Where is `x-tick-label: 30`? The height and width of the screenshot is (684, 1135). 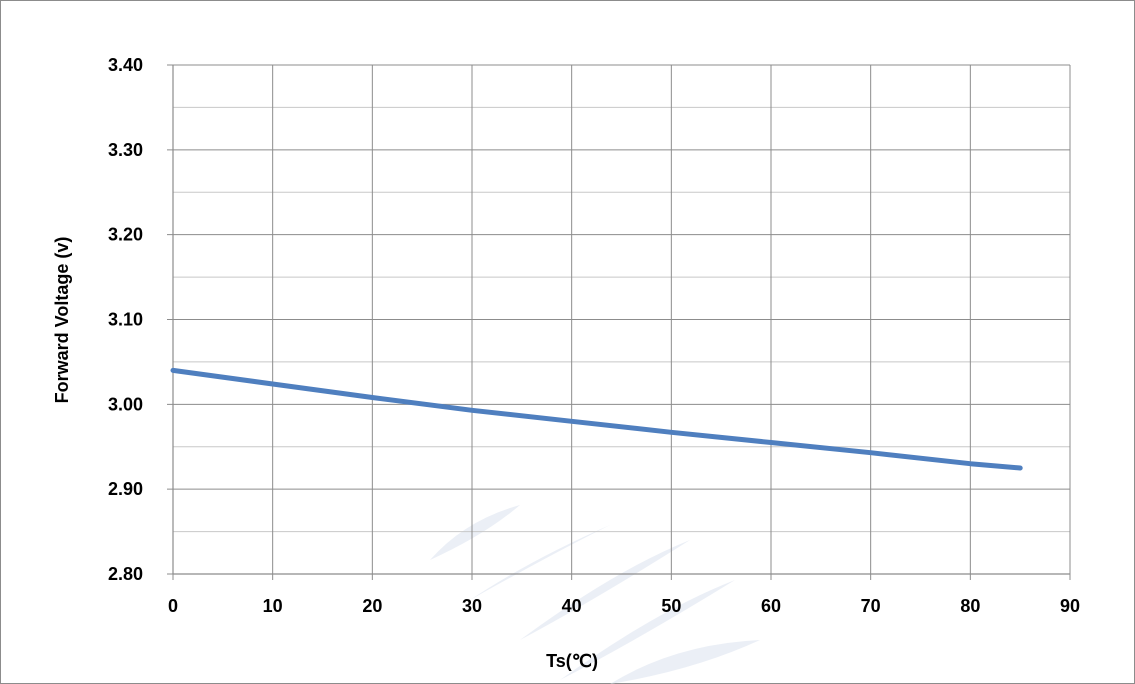
x-tick-label: 30 is located at coordinates (472, 606).